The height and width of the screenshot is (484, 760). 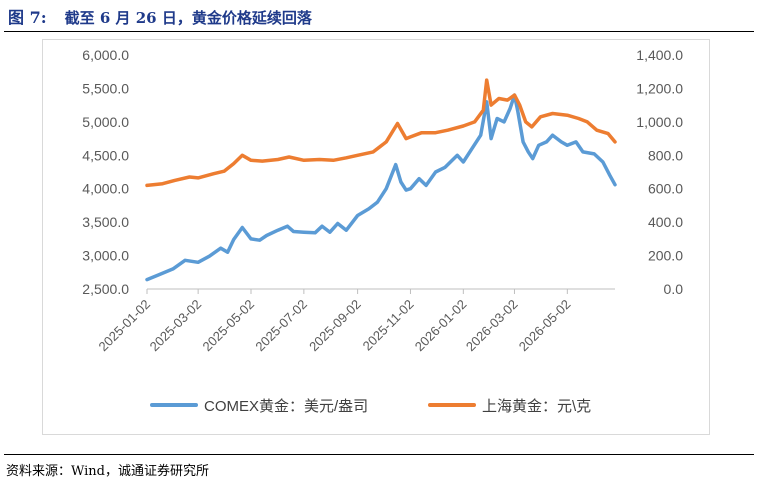 I want to click on legend-label-0: COMEX黄金：美元/盎司, so click(x=286, y=406).